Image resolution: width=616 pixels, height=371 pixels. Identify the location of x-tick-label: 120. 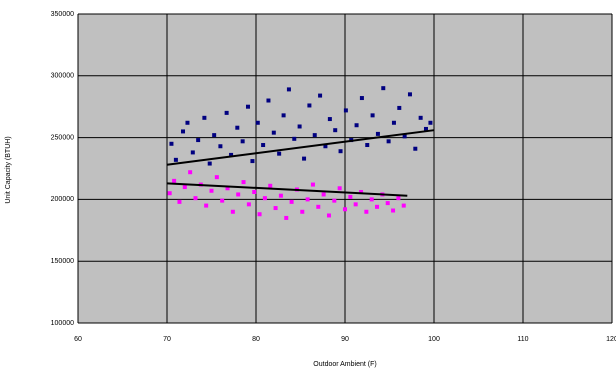
(611, 339).